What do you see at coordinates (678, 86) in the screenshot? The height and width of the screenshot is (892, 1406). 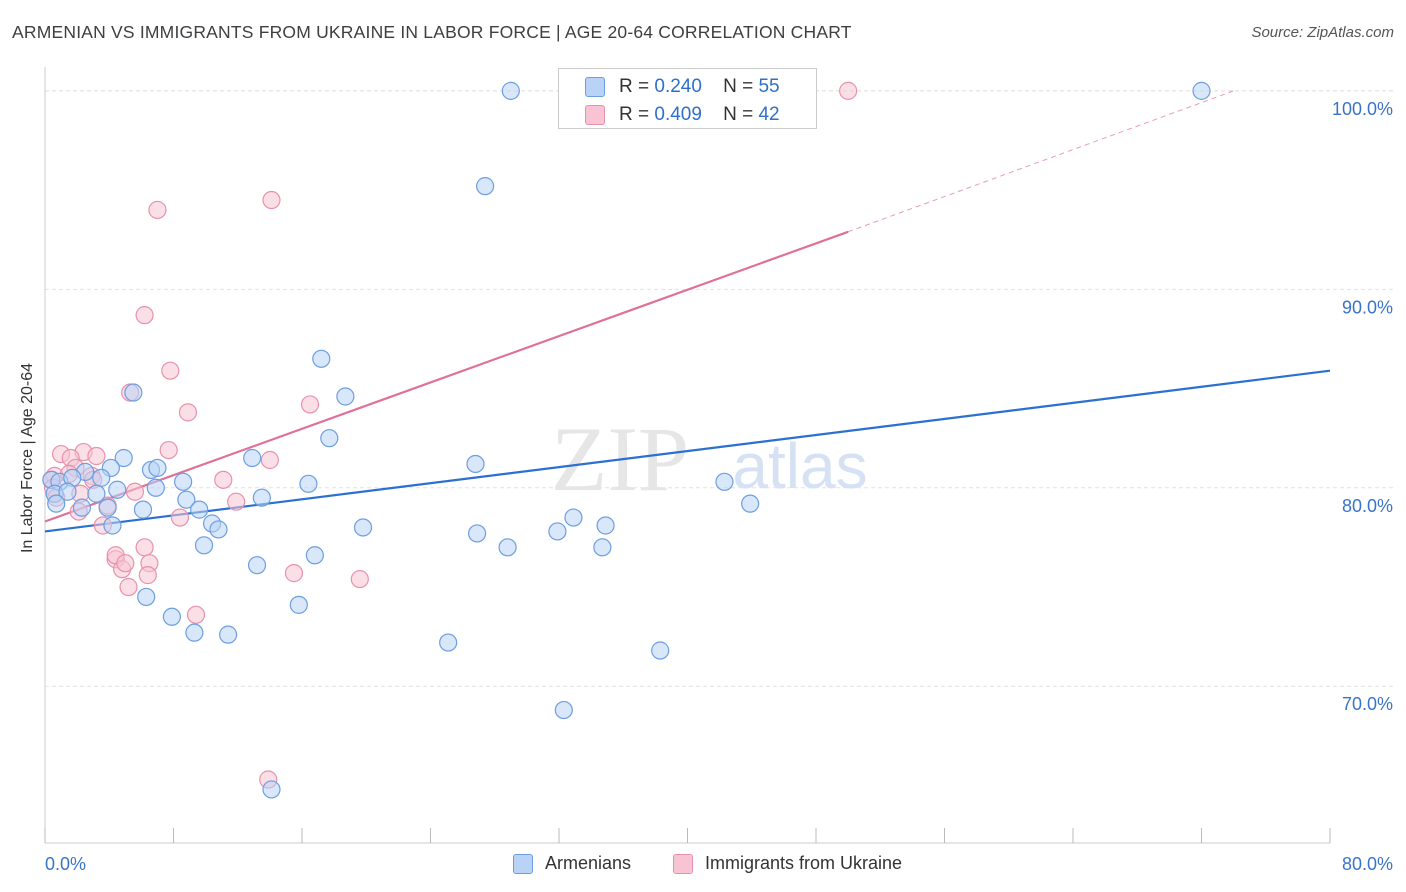 I see `r-value-armenians: 0.240` at bounding box center [678, 86].